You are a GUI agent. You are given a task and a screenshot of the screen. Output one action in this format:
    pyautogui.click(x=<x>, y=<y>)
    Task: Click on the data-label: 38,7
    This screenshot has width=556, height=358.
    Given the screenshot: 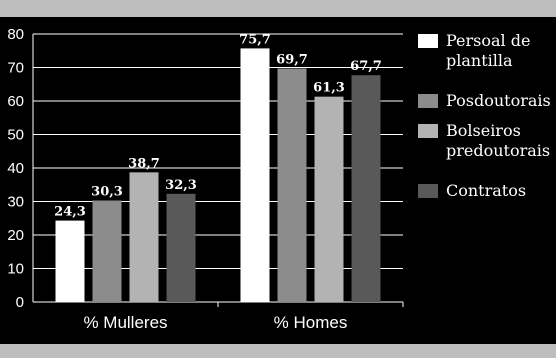 What is the action you would take?
    pyautogui.click(x=144, y=163)
    